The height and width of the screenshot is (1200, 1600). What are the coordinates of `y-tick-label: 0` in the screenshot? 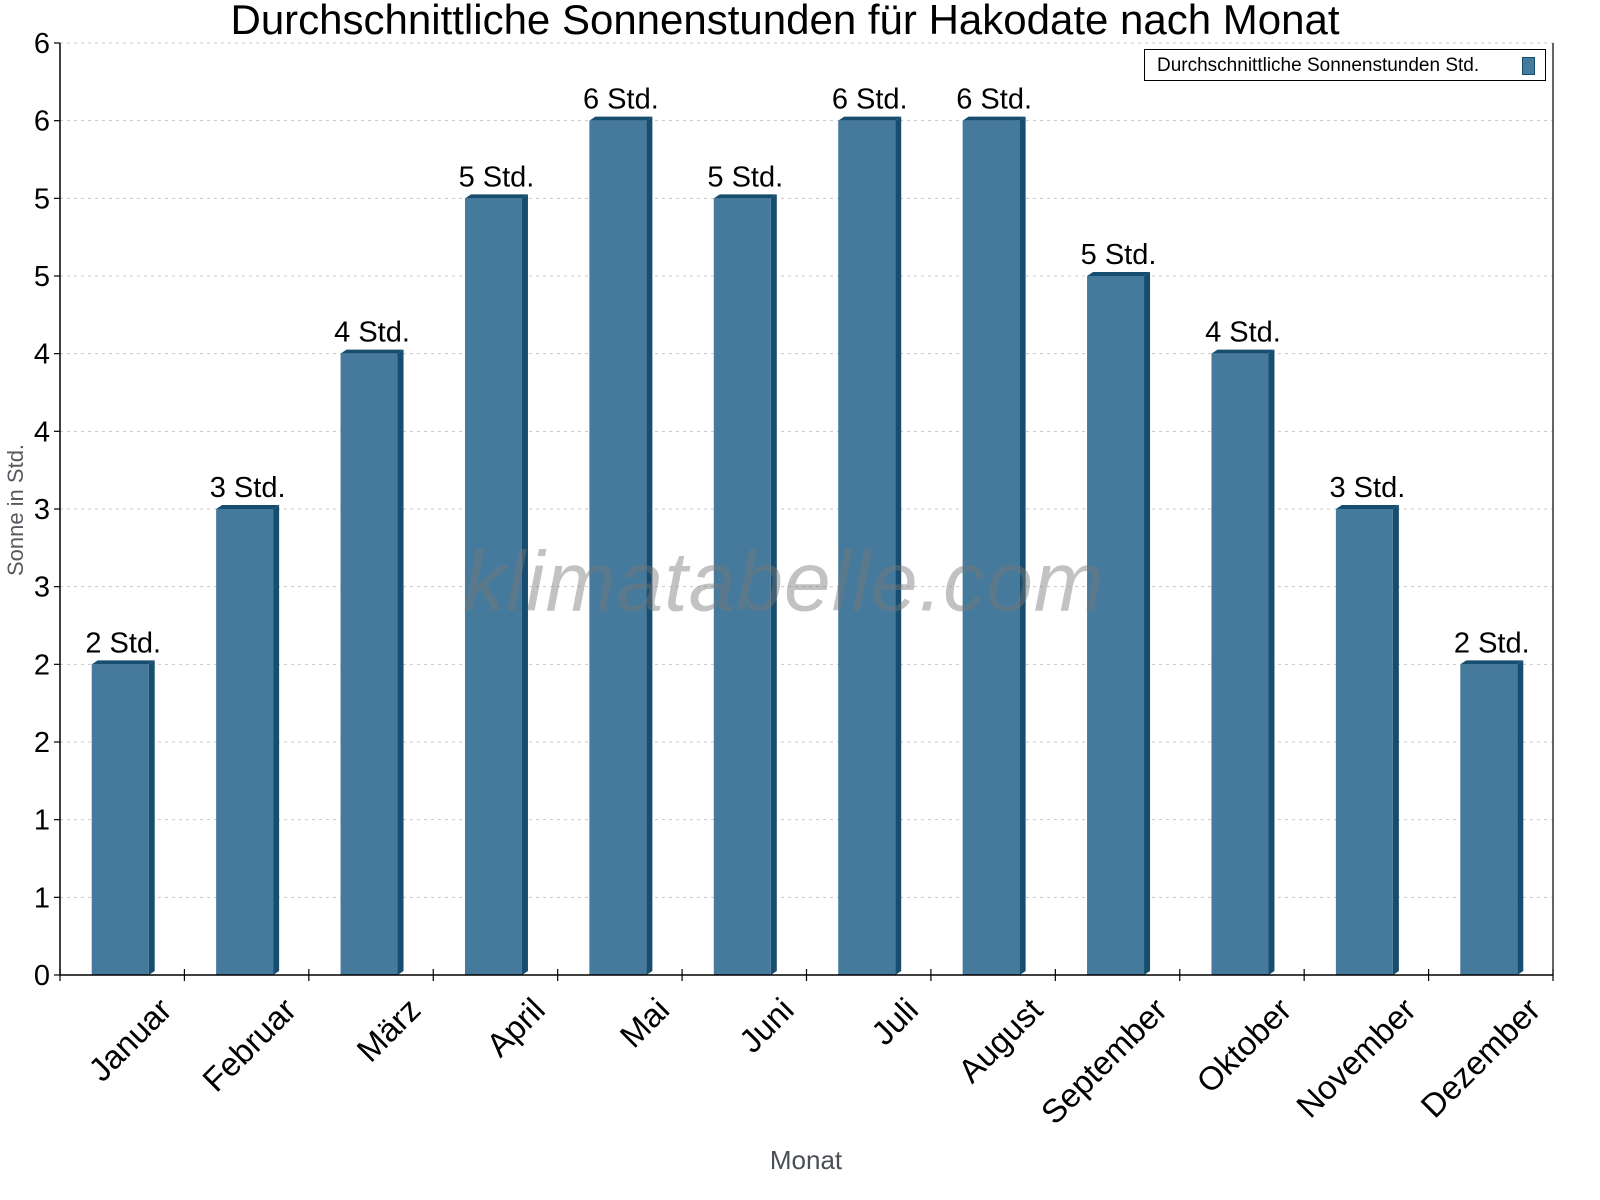 It's located at (42, 976).